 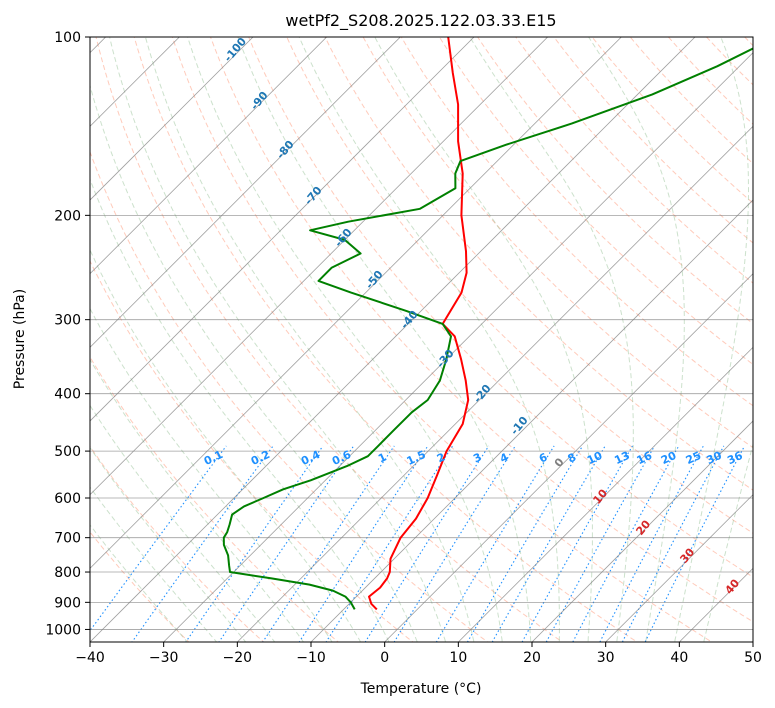 I want to click on x-tick-label: −10, so click(x=311, y=658).